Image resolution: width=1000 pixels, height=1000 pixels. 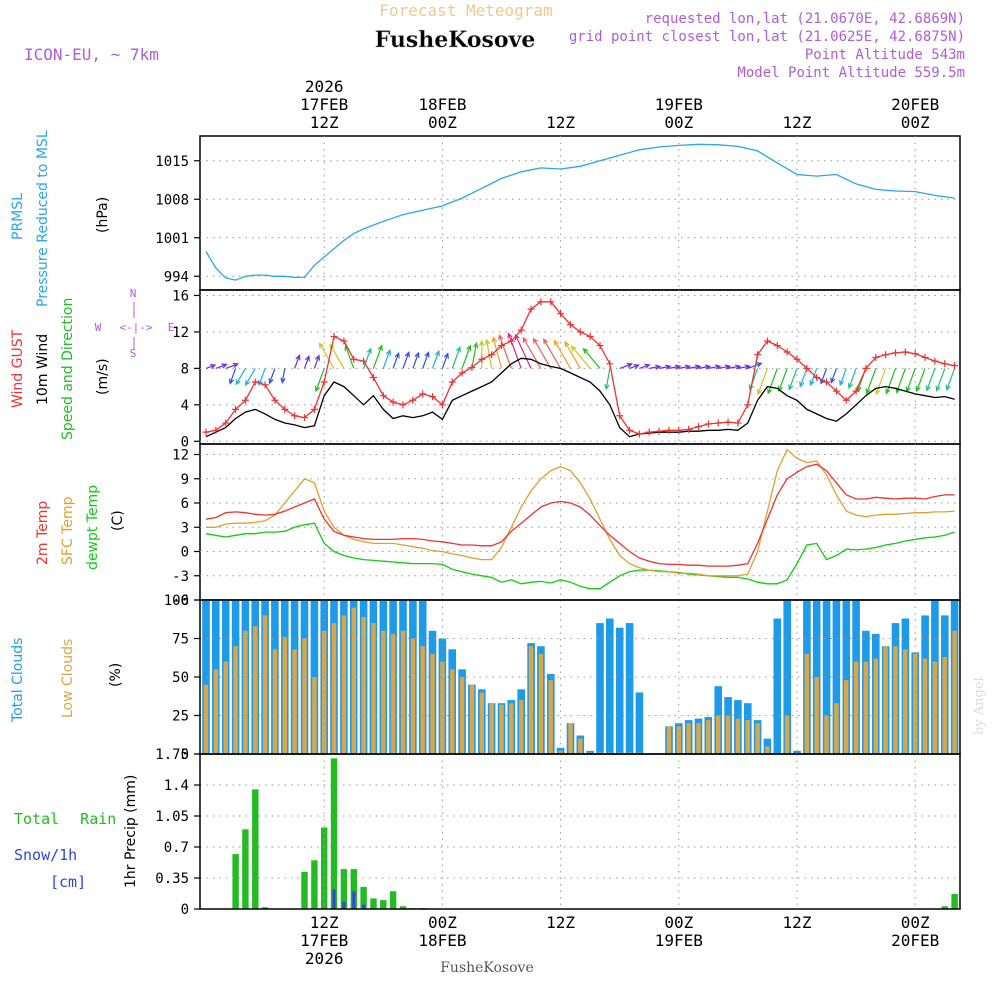 I want to click on y-tick-label: 0.35, so click(x=172, y=879).